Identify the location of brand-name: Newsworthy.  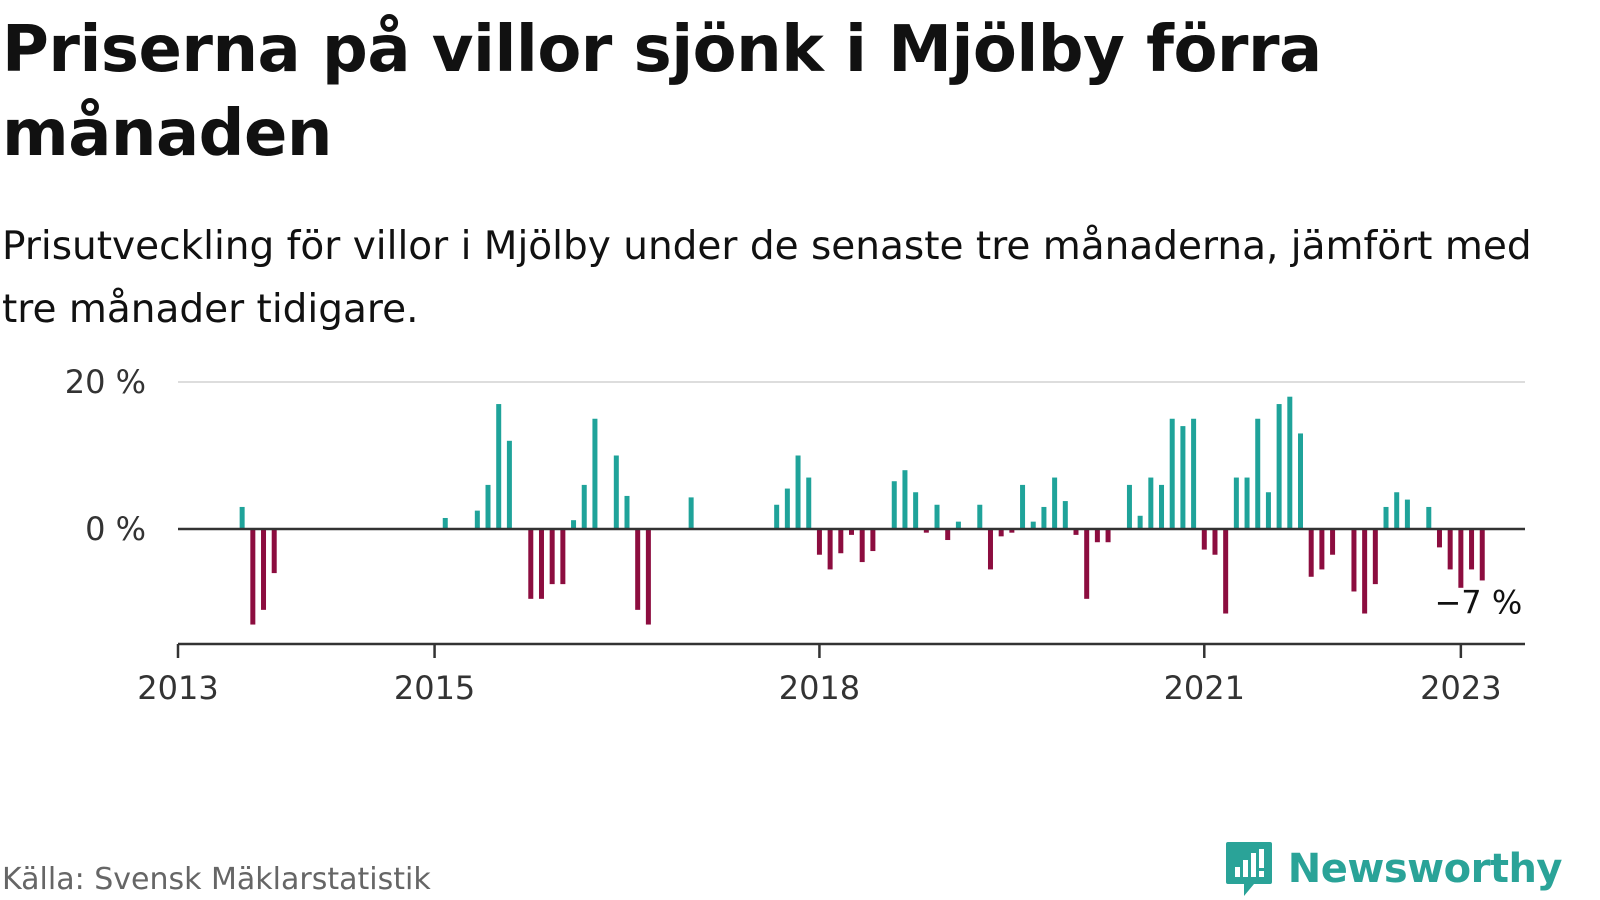
(1425, 869).